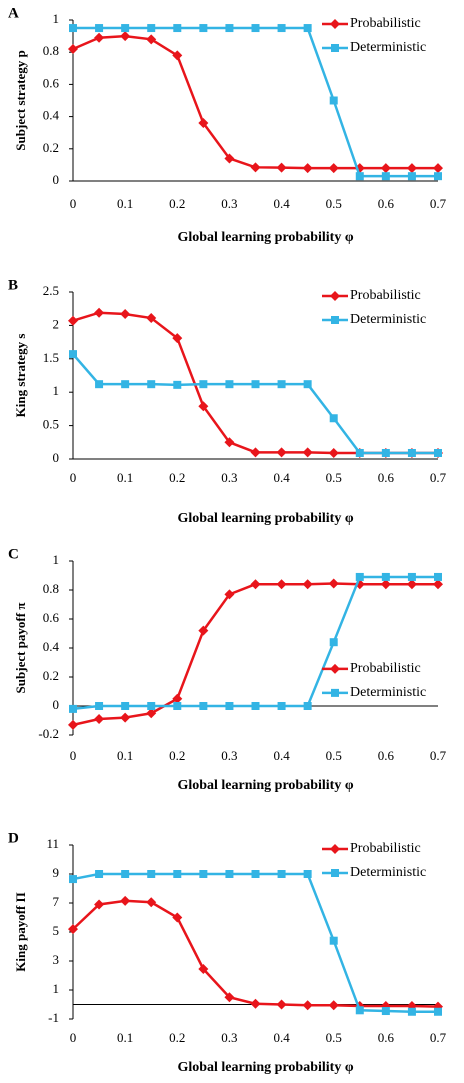 The width and height of the screenshot is (464, 1083). Describe the element at coordinates (53, 1017) in the screenshot. I see `y-tick-label: -1` at that location.